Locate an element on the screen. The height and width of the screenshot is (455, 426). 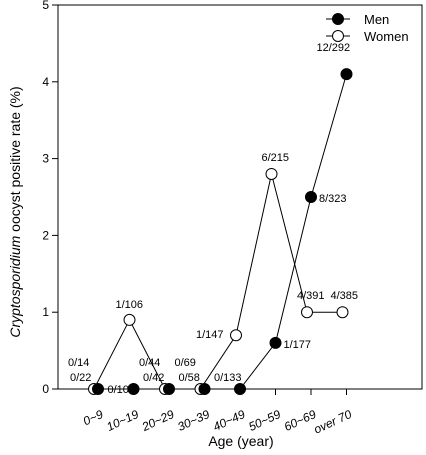
data-label-men: 0/42 is located at coordinates (153, 378).